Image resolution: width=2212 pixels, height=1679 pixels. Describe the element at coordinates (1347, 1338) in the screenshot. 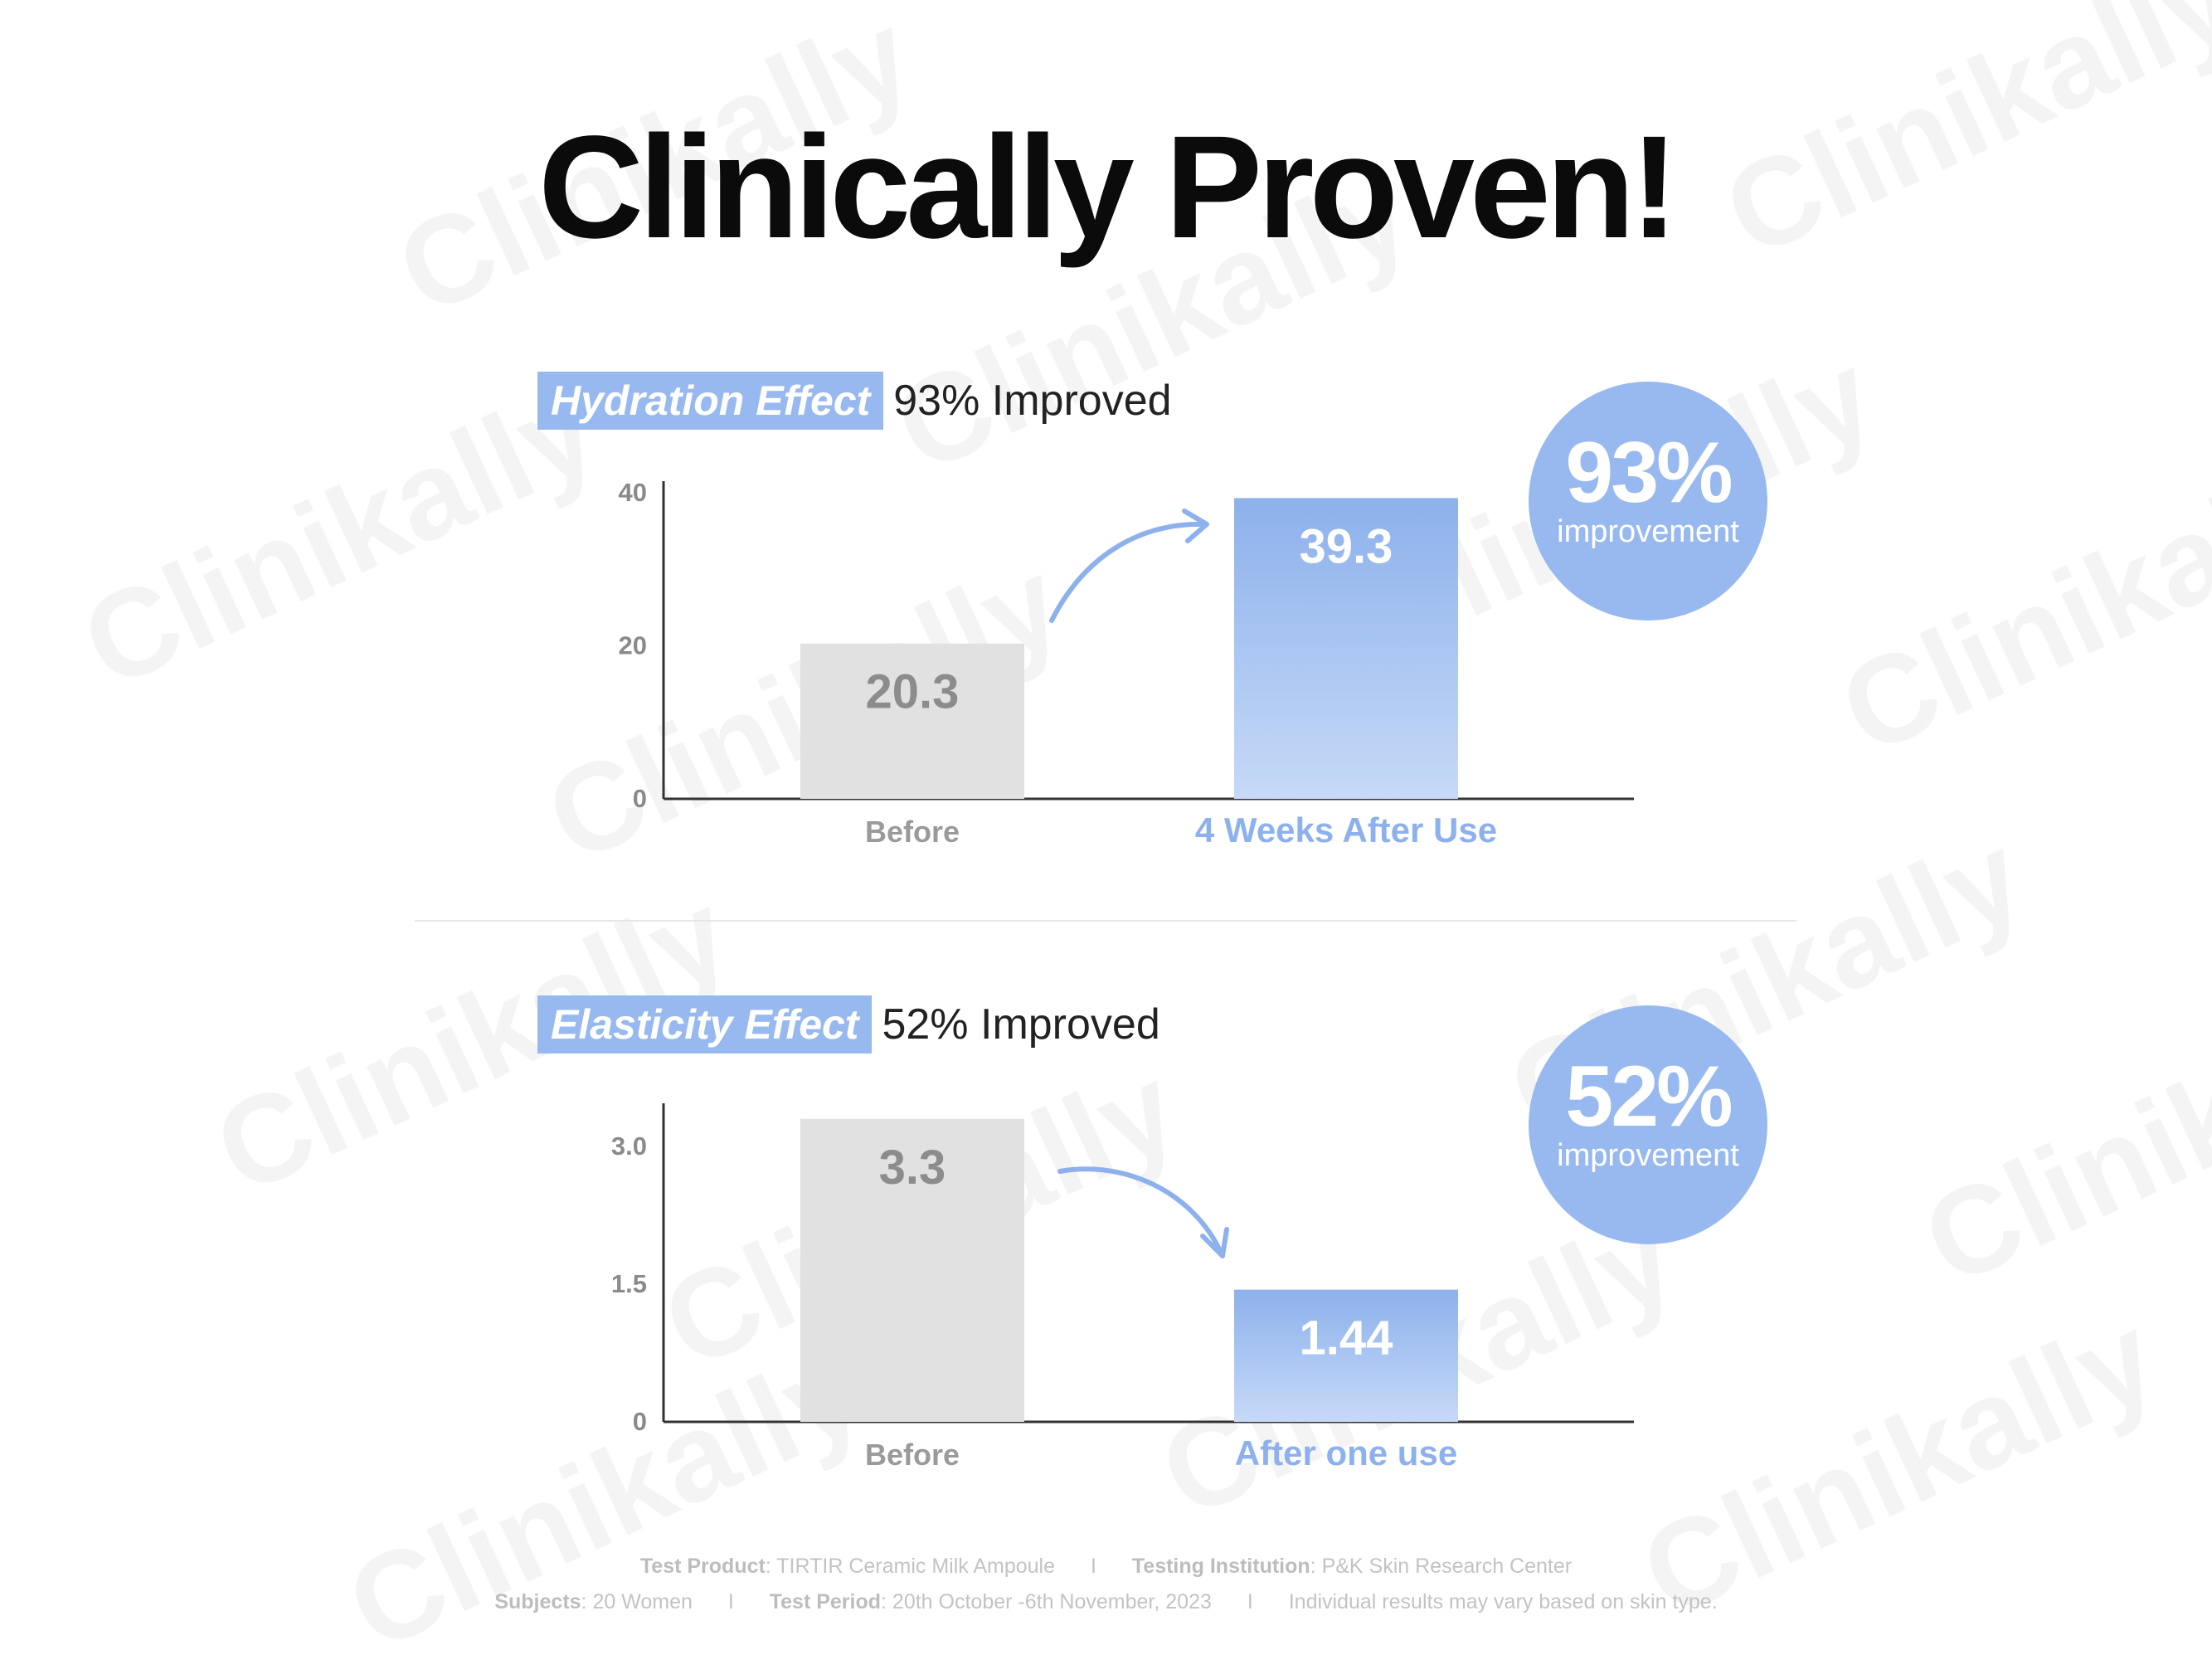

I see `bar-value-label: 1.44` at that location.